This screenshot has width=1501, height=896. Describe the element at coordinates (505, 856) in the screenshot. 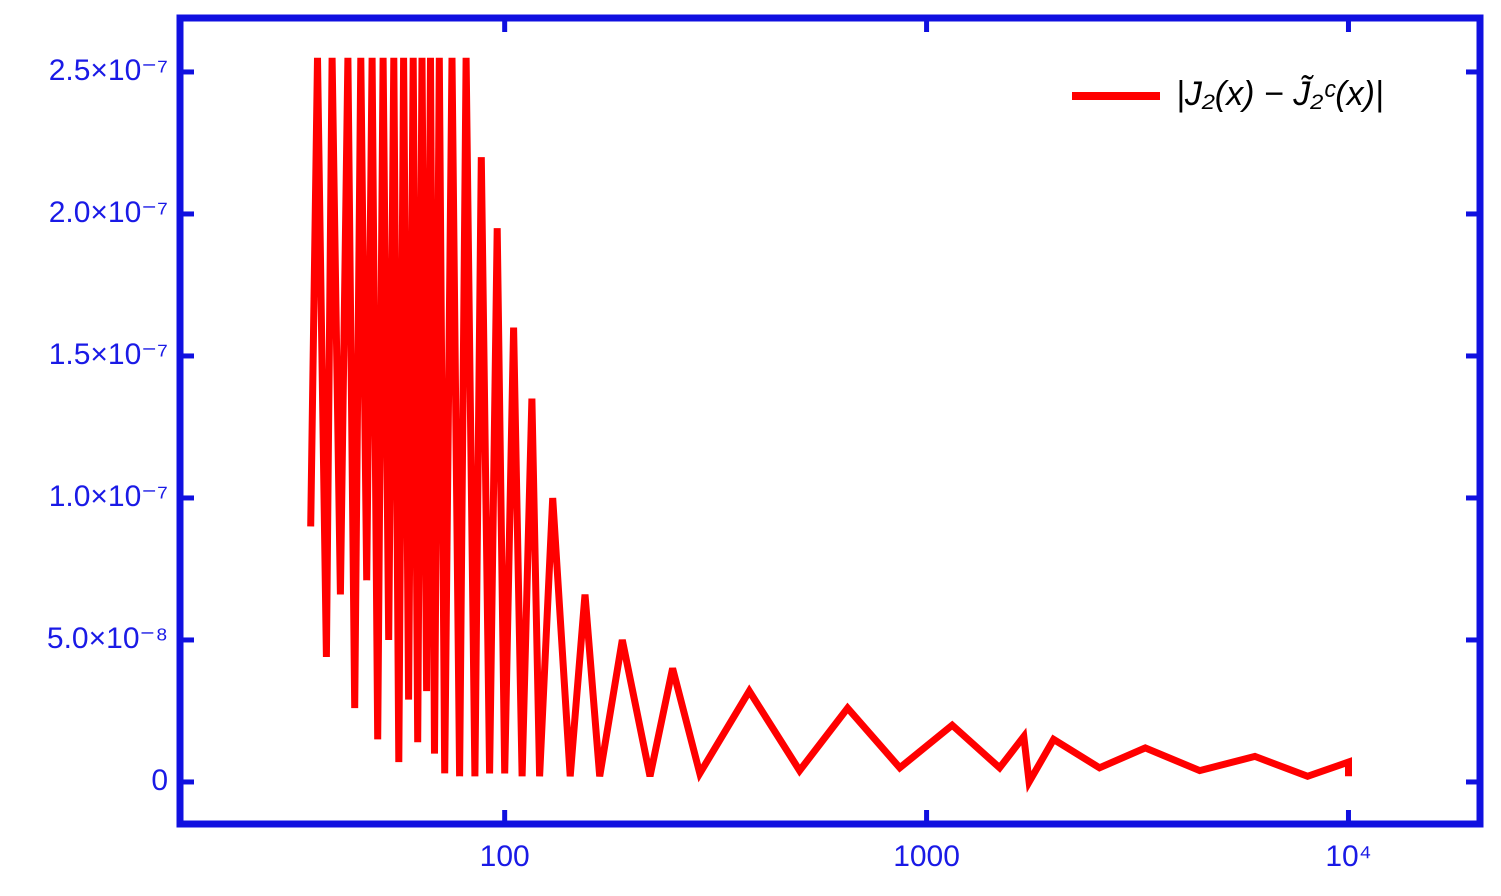

I see `x-tick-label: 100` at that location.